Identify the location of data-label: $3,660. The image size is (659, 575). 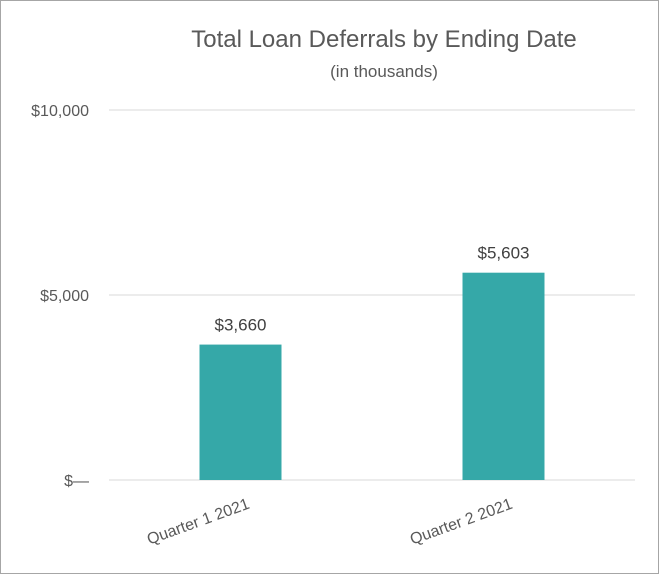
(241, 325).